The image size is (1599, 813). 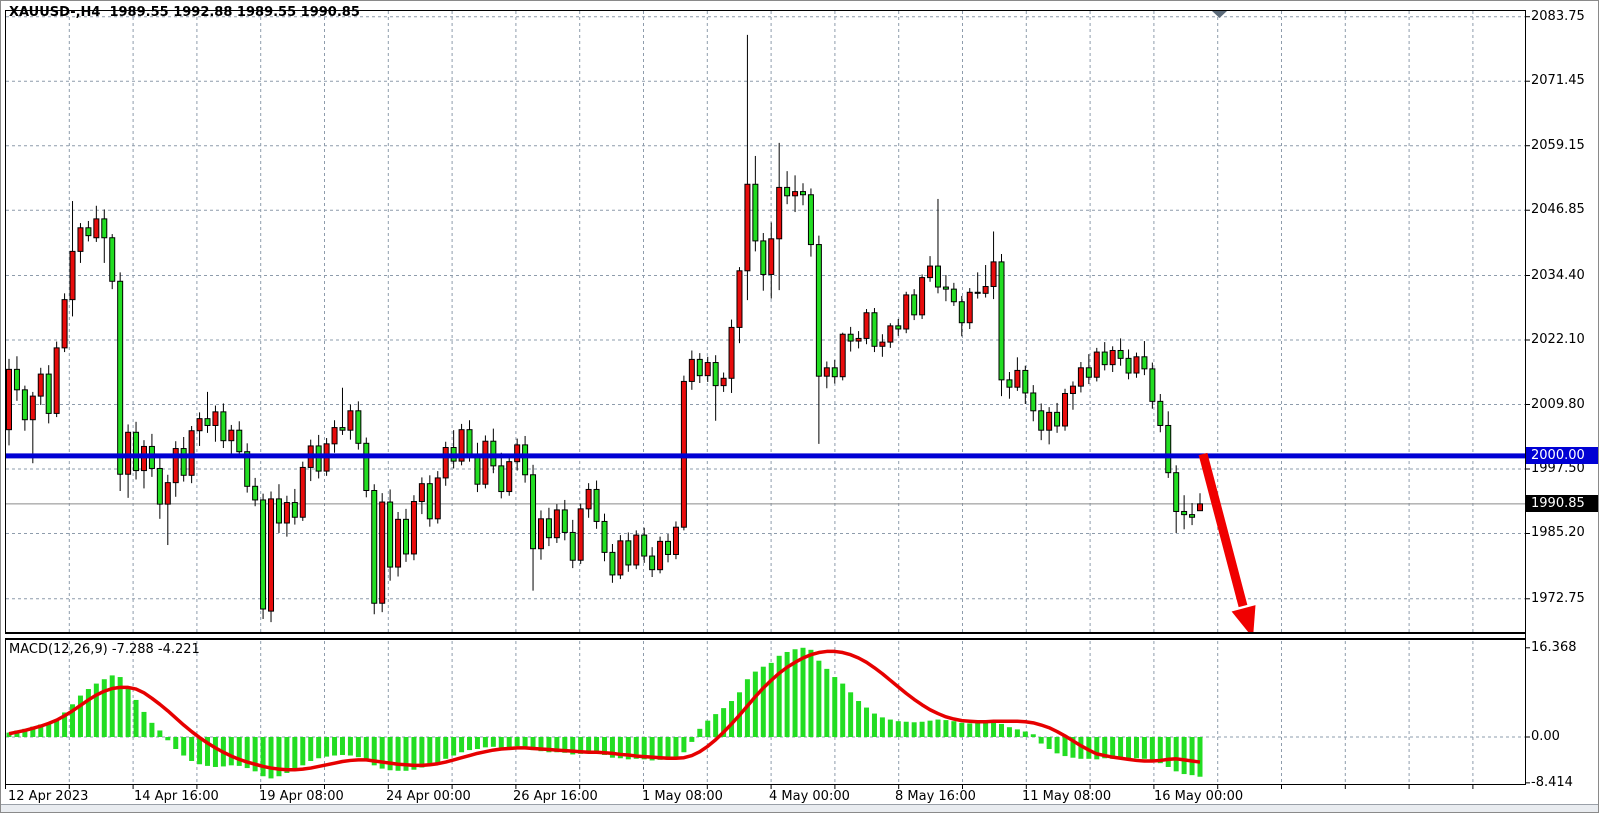 What do you see at coordinates (1558, 468) in the screenshot?
I see `price-axis-label: 1997.50` at bounding box center [1558, 468].